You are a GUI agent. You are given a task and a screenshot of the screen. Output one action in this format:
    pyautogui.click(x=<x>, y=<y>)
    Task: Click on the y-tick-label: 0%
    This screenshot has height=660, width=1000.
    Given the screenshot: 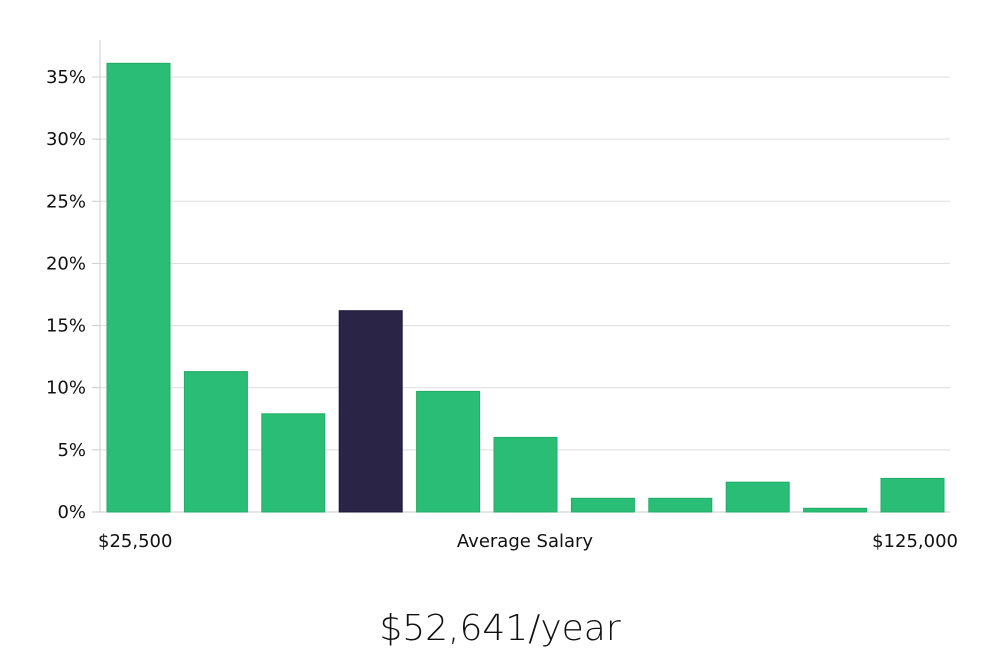 What is the action you would take?
    pyautogui.click(x=71, y=512)
    